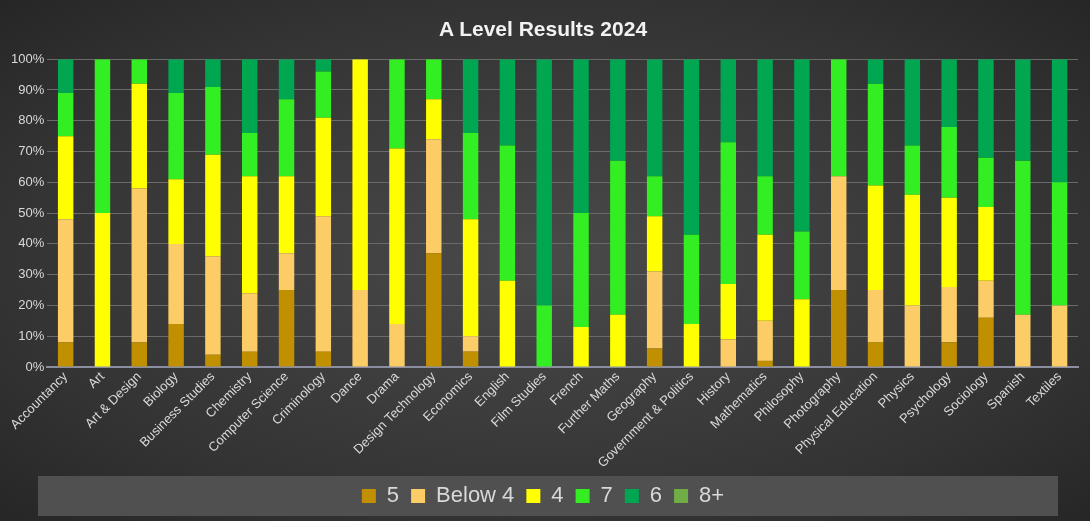  I want to click on legend-label: 4, so click(557, 495).